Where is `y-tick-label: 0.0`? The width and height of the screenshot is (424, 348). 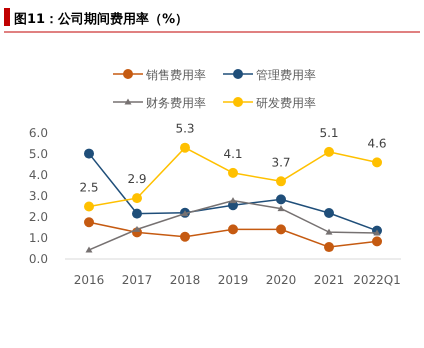
y-tick-label: 0.0 is located at coordinates (38, 259).